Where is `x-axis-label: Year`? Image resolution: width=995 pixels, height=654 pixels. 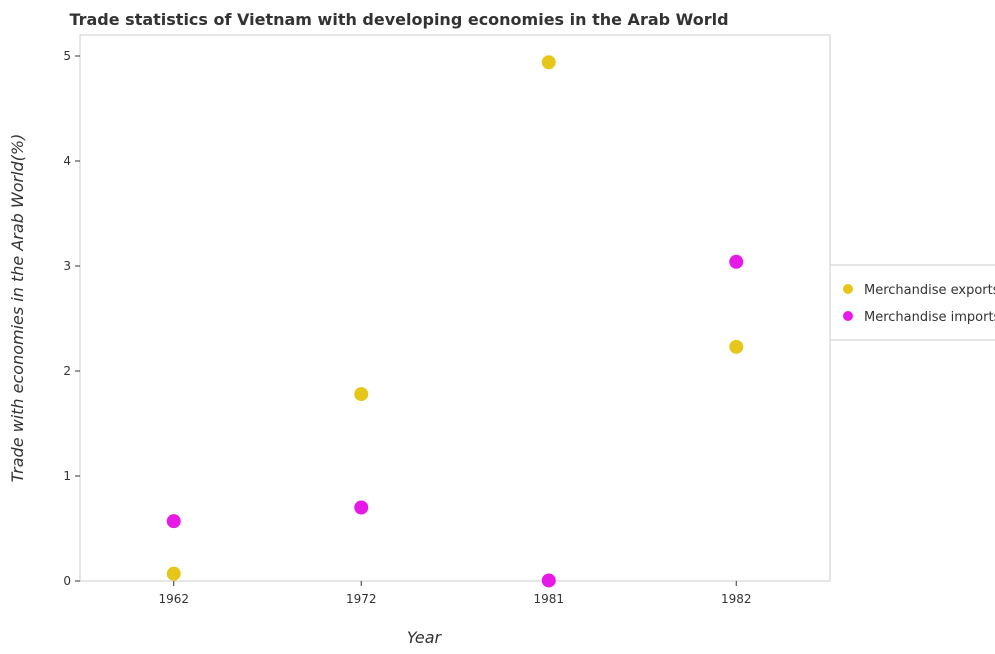
x-axis-label: Year is located at coordinates (425, 637).